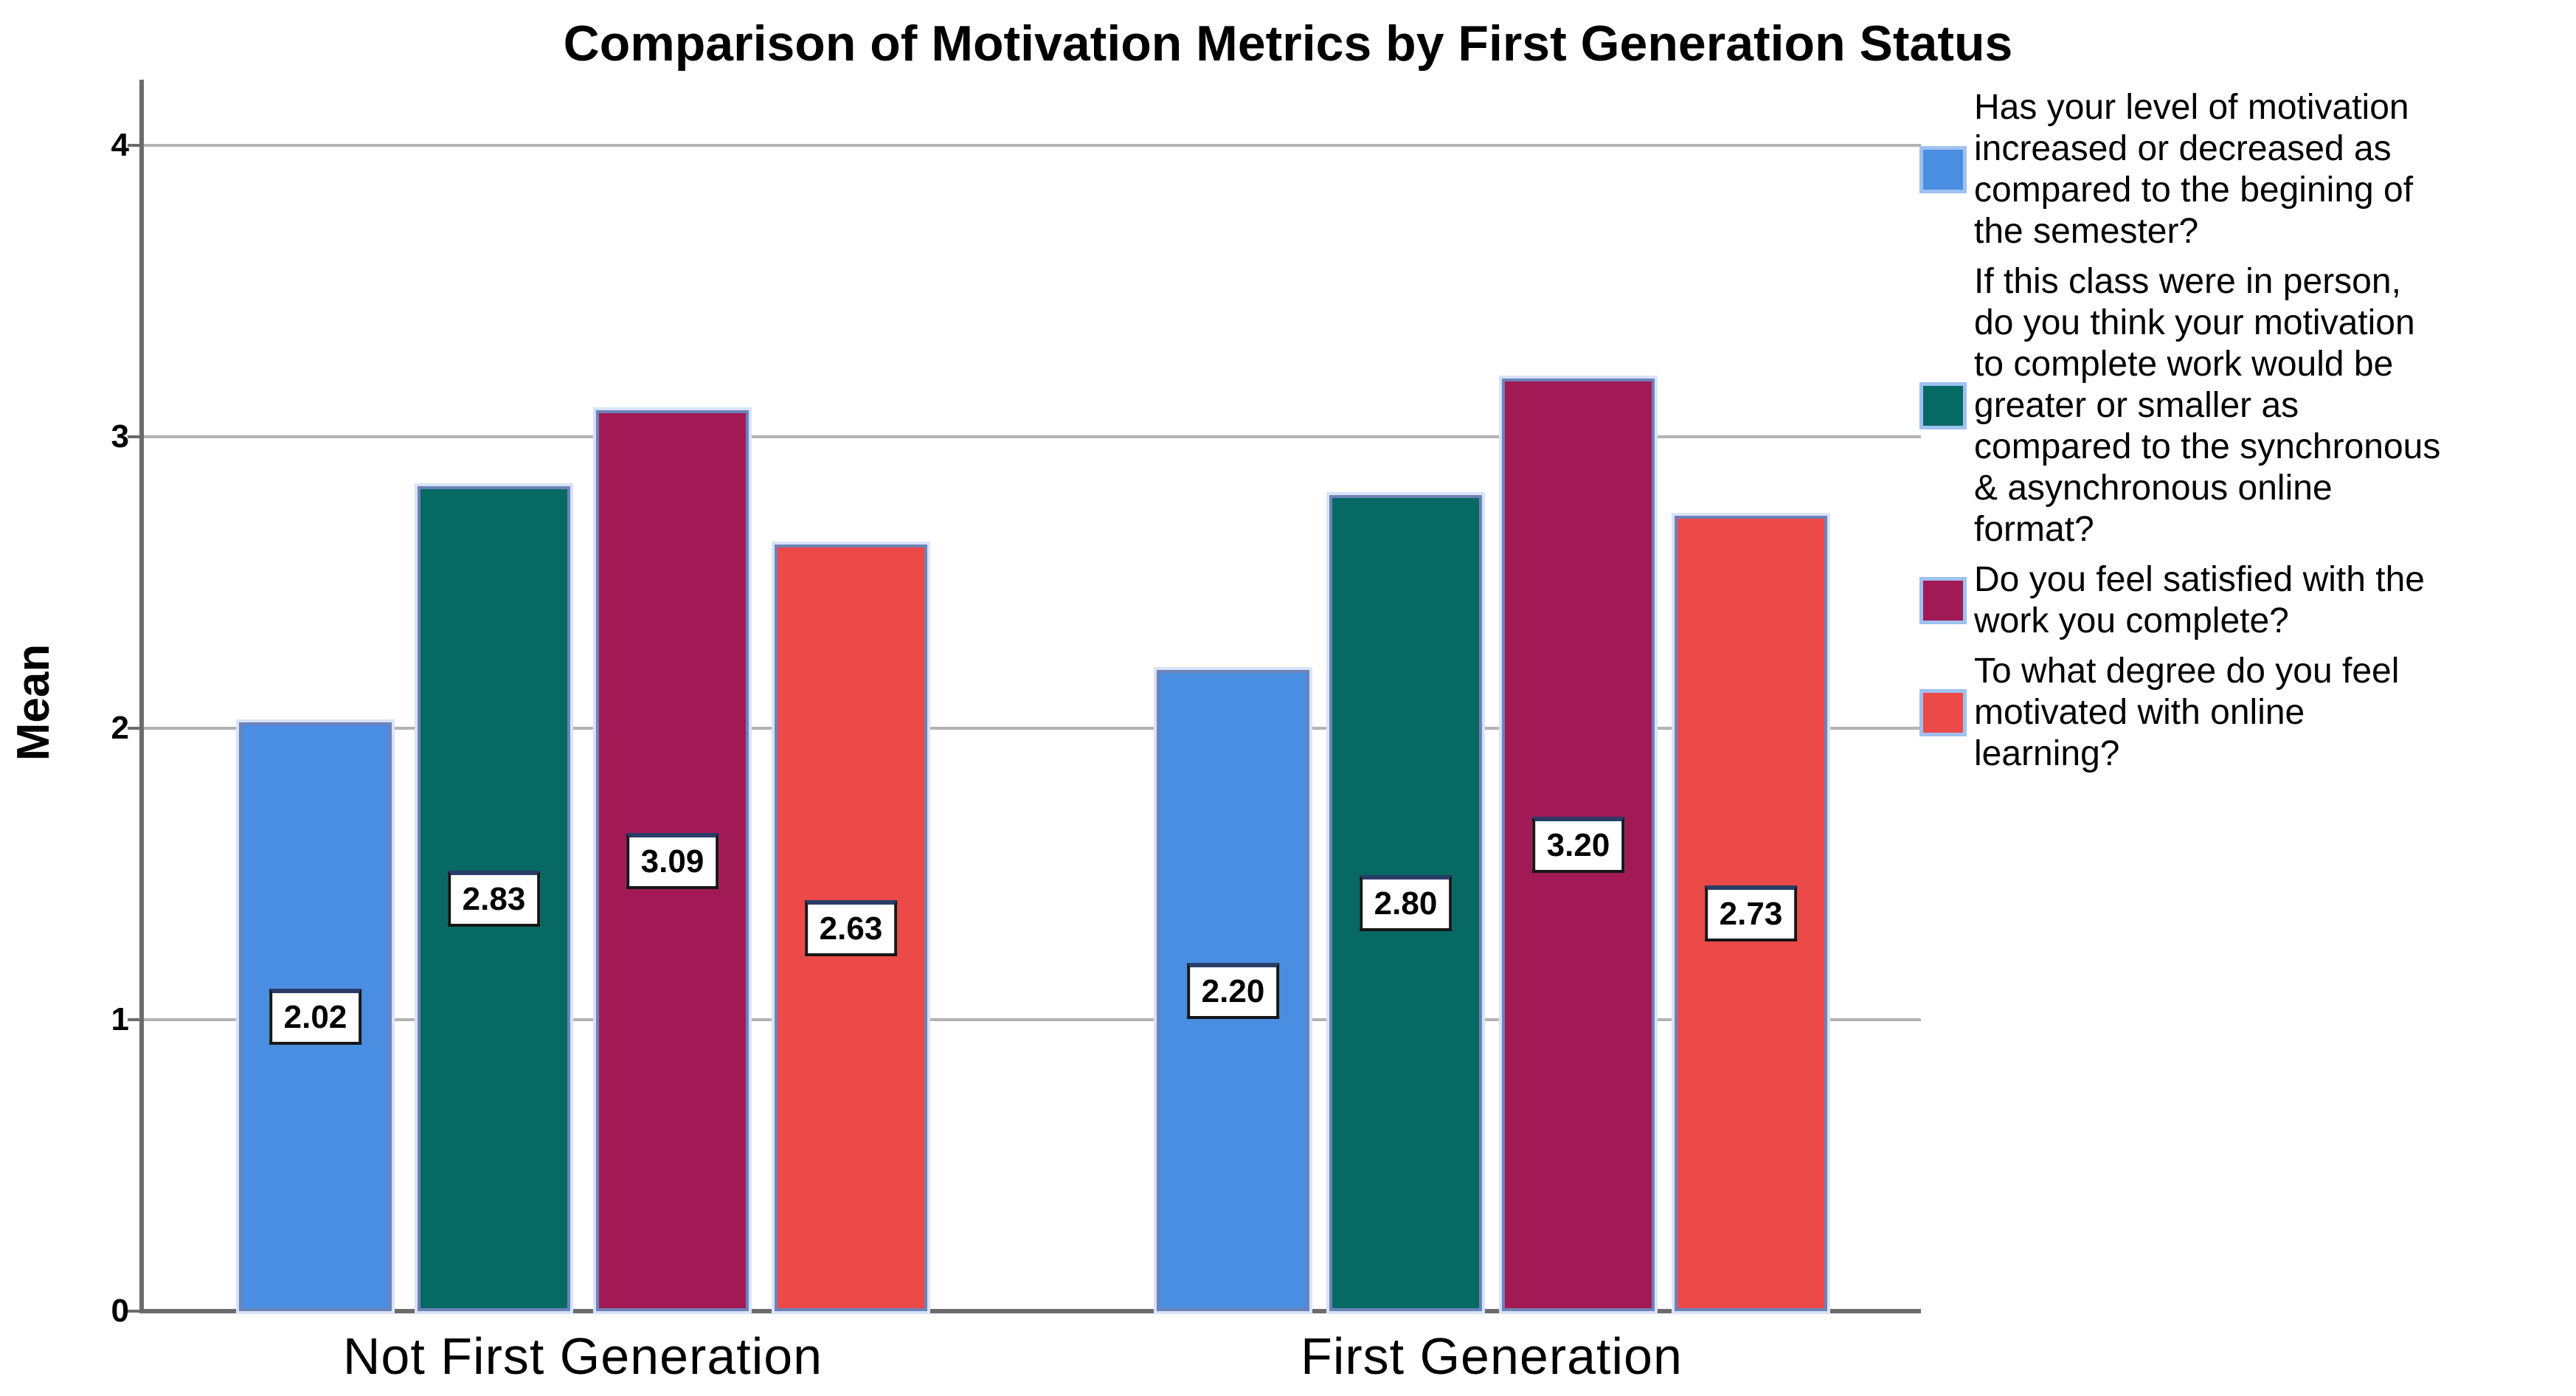  I want to click on bar-value-label: 2.20, so click(1233, 990).